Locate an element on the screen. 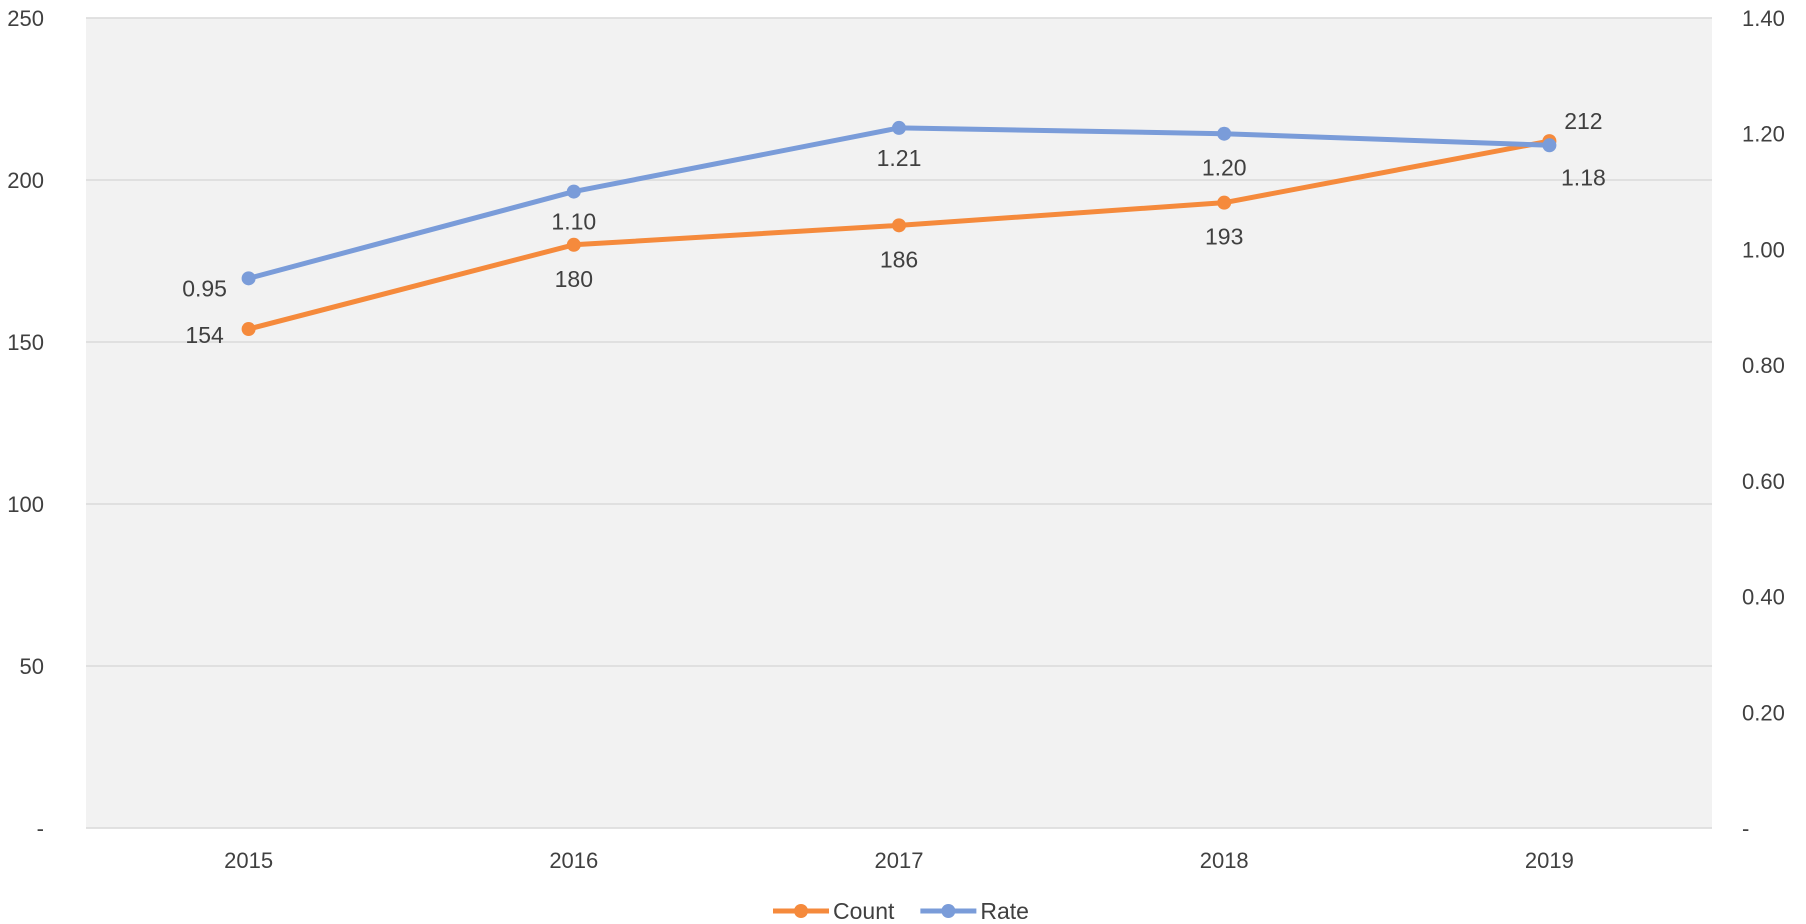 Image resolution: width=1806 pixels, height=924 pixels. right-axis-tick-label: 1.20 is located at coordinates (1763, 134).